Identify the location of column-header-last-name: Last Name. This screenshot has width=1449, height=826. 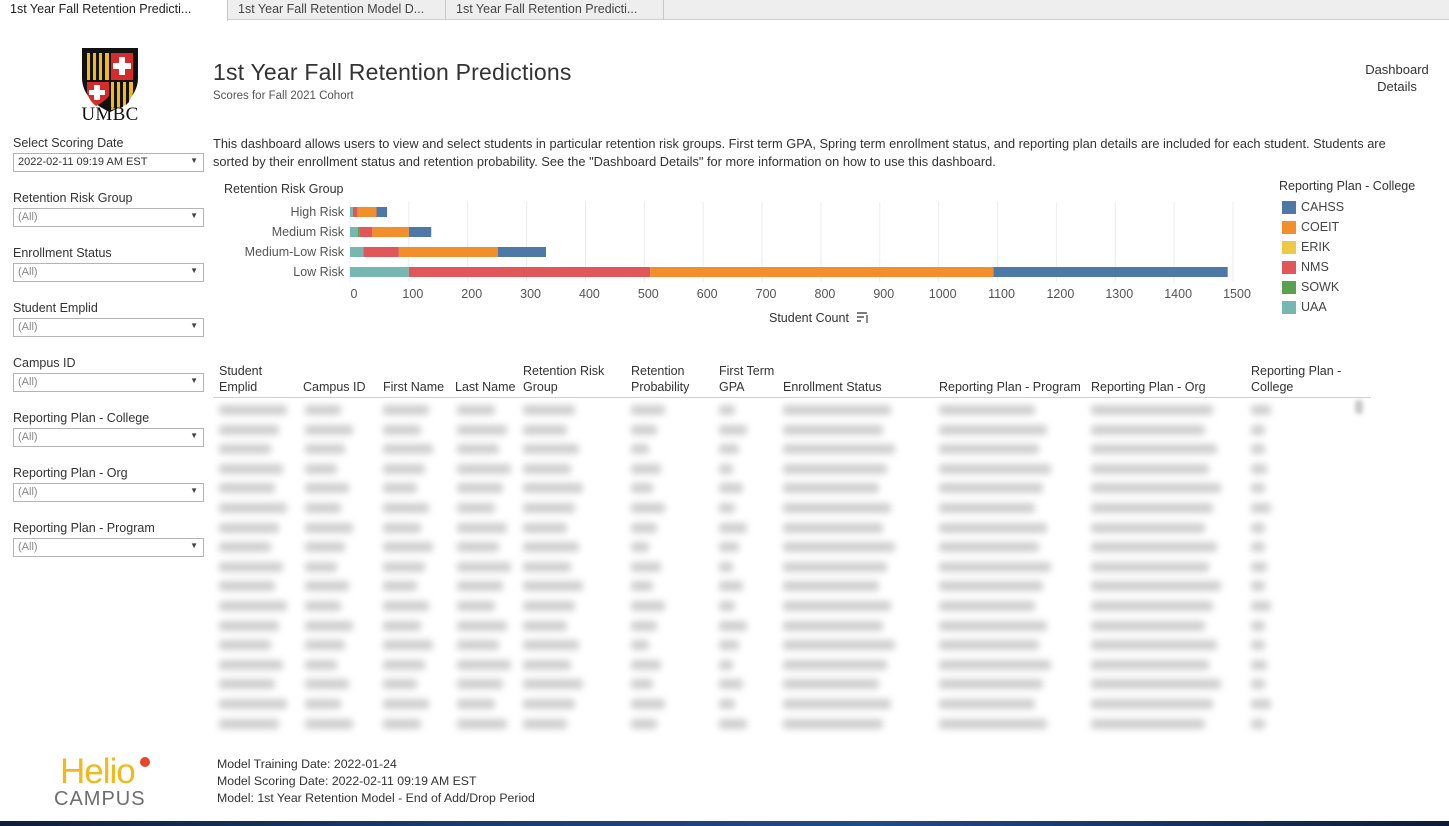
(485, 387).